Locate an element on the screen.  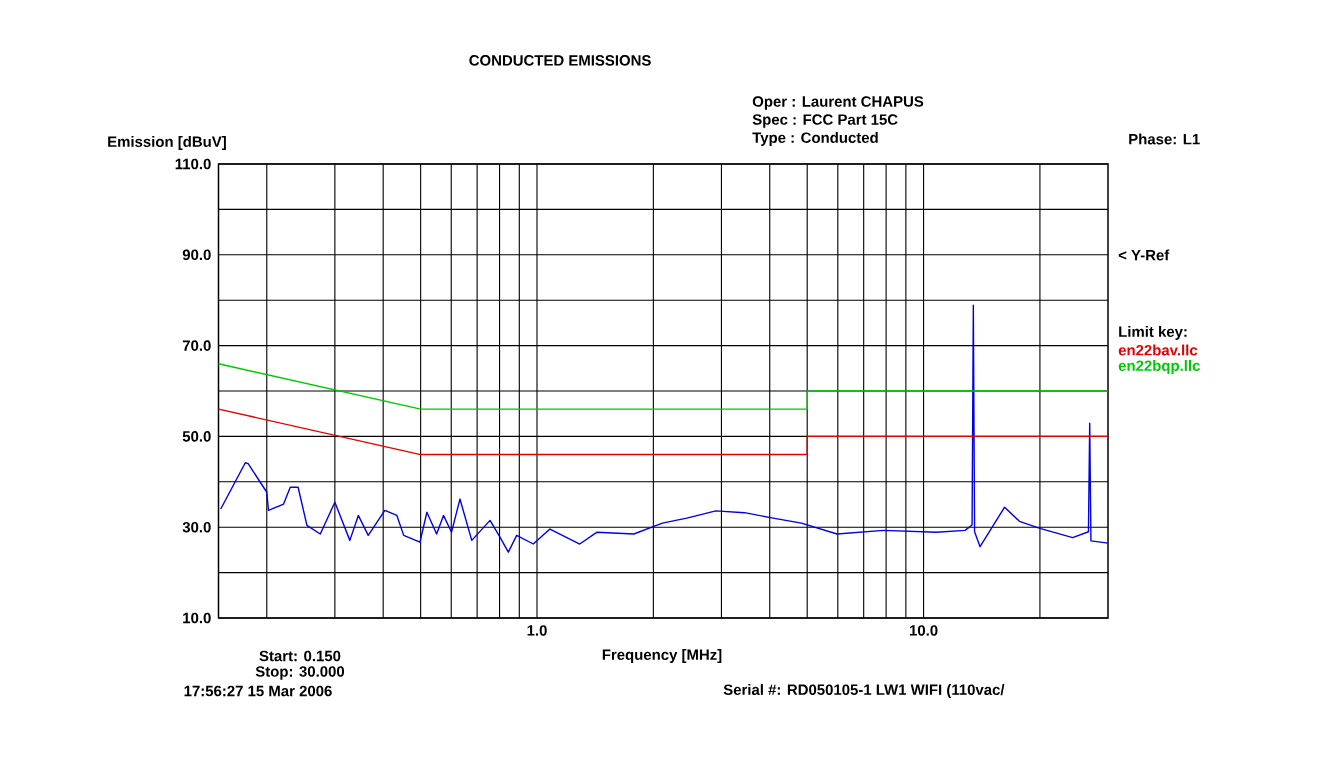
y-tick-label: 70.0 is located at coordinates (196, 345).